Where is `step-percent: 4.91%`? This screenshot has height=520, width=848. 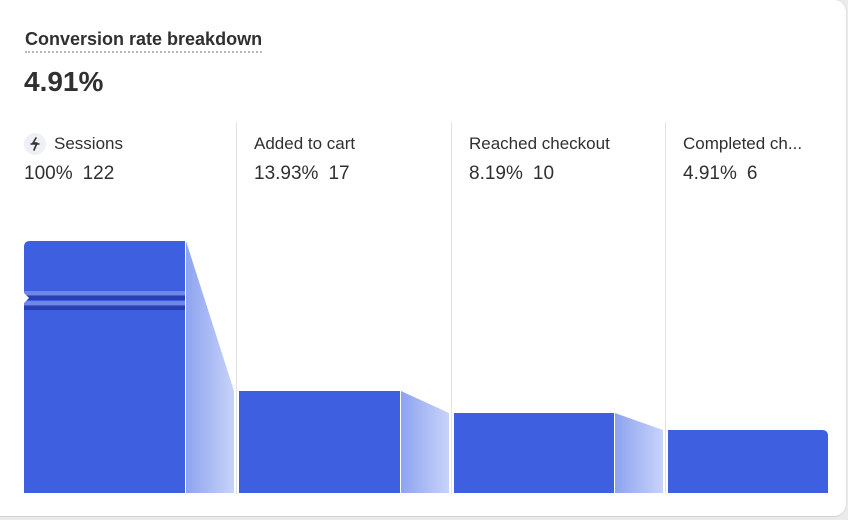
step-percent: 4.91% is located at coordinates (710, 173).